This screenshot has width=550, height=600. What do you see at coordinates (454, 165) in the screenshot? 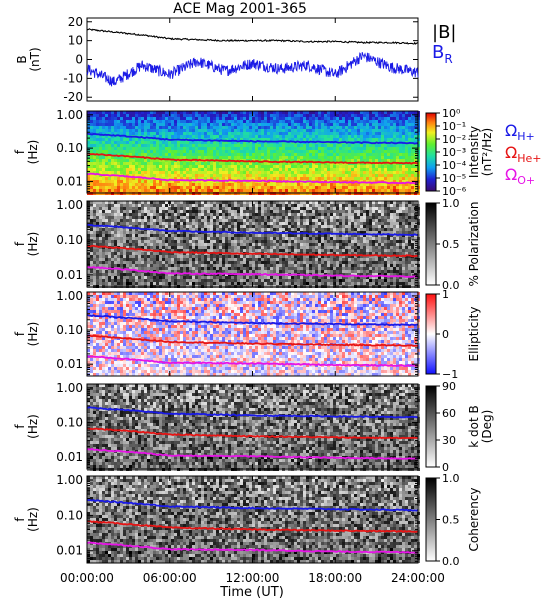
I see `colorbar-tick-label: 10⁻⁴` at bounding box center [454, 165].